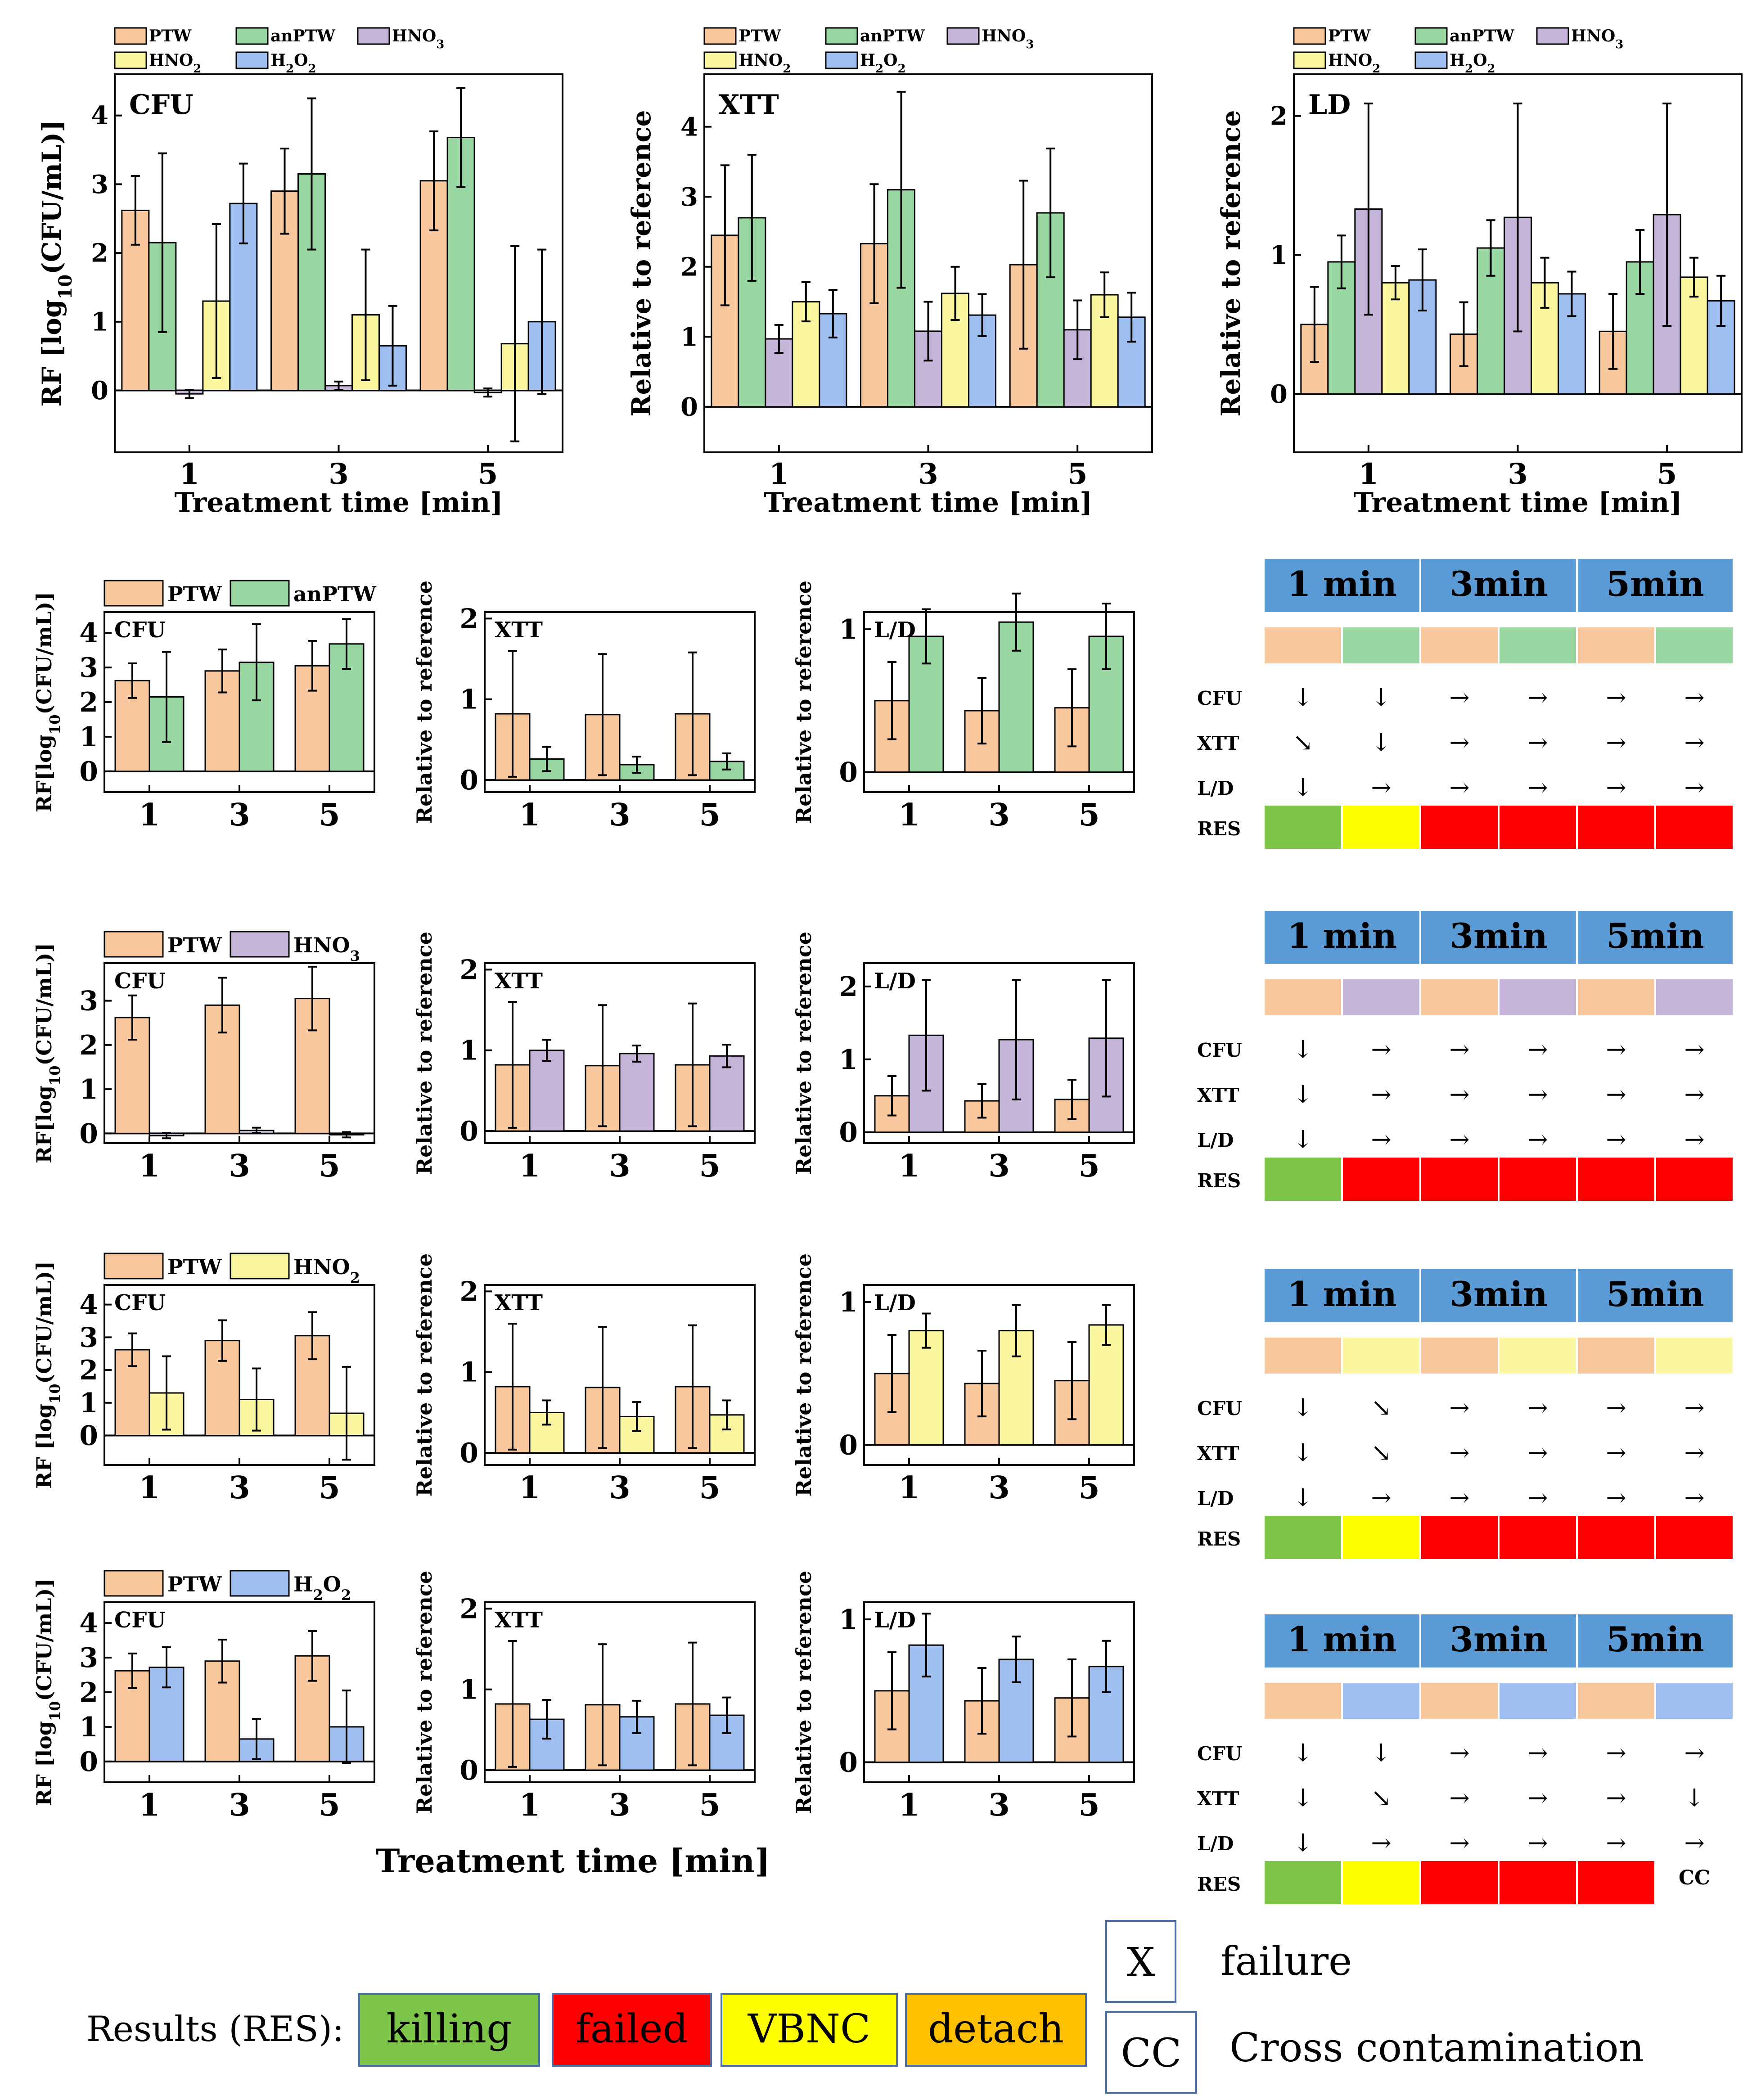  What do you see at coordinates (1215, 788) in the screenshot?
I see `row-label-L/D: L/D` at bounding box center [1215, 788].